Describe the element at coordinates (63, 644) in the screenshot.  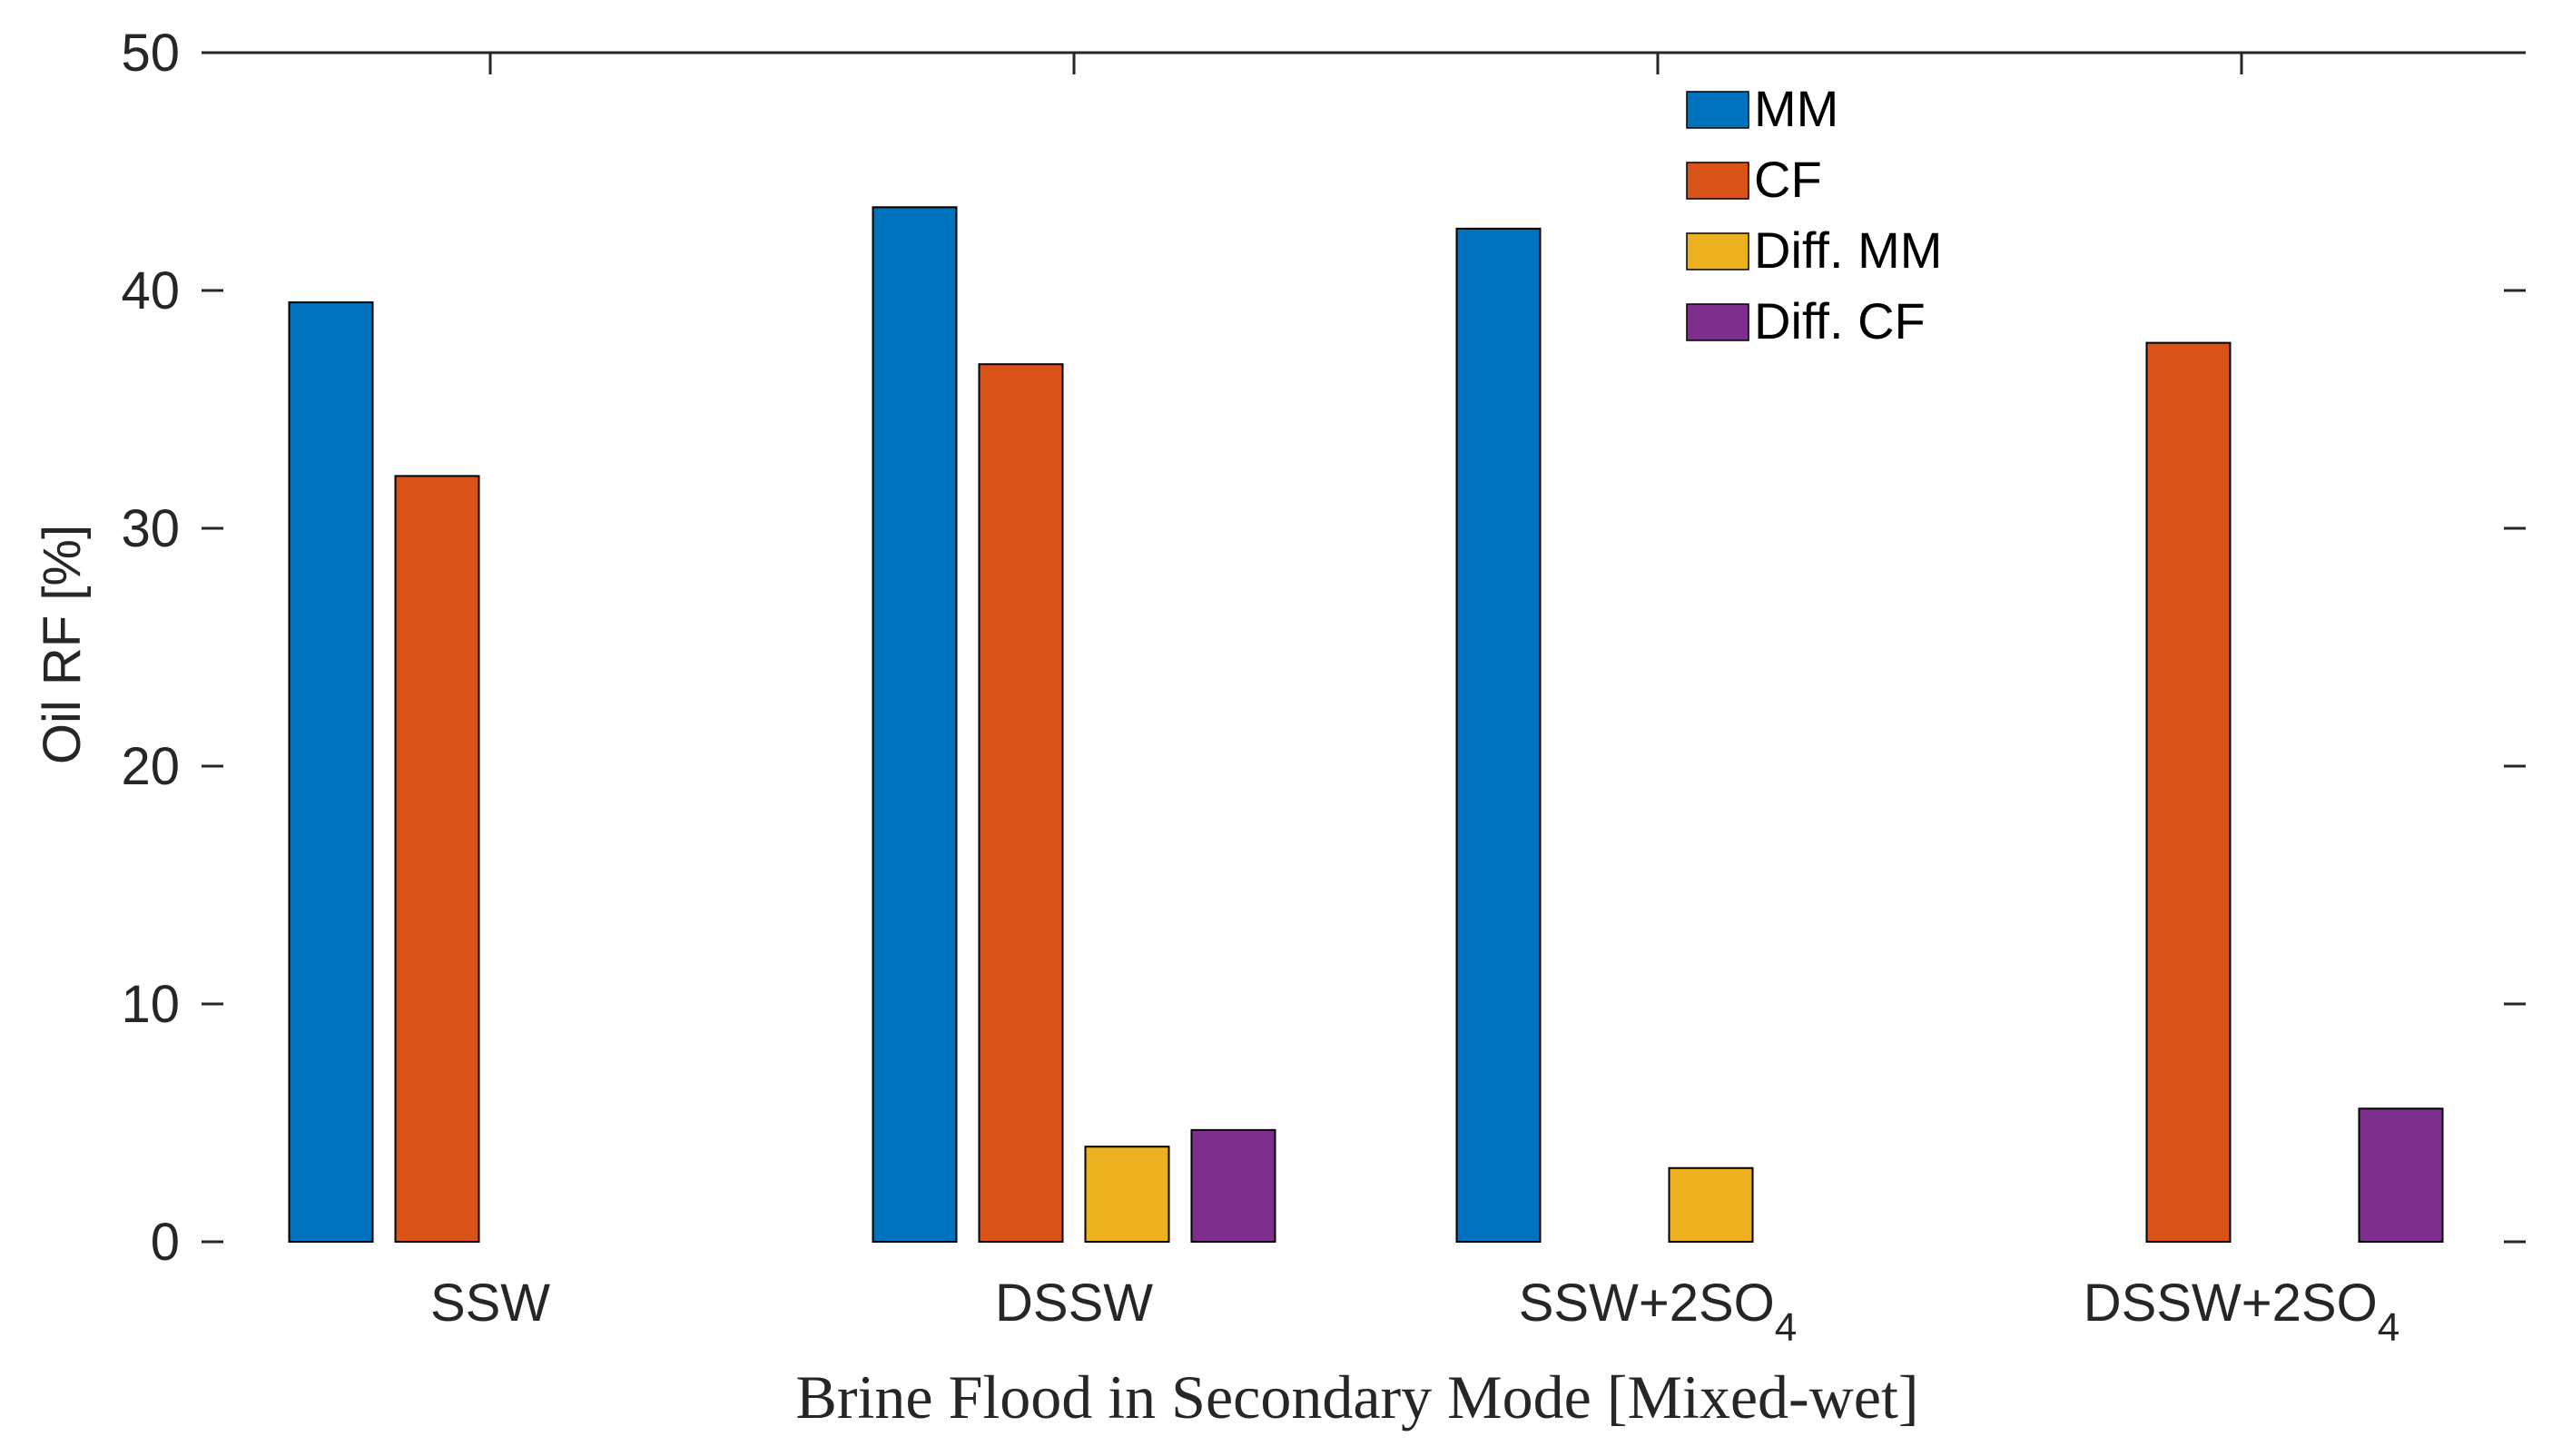
I see `y-axis-label: Oil RF [%]` at that location.